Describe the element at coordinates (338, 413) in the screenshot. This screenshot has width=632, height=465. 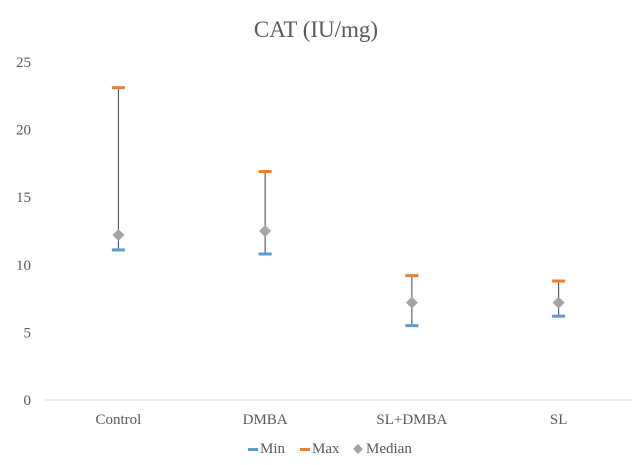
I see `x-axis: Control DMBA SL+DMBA SL` at that location.